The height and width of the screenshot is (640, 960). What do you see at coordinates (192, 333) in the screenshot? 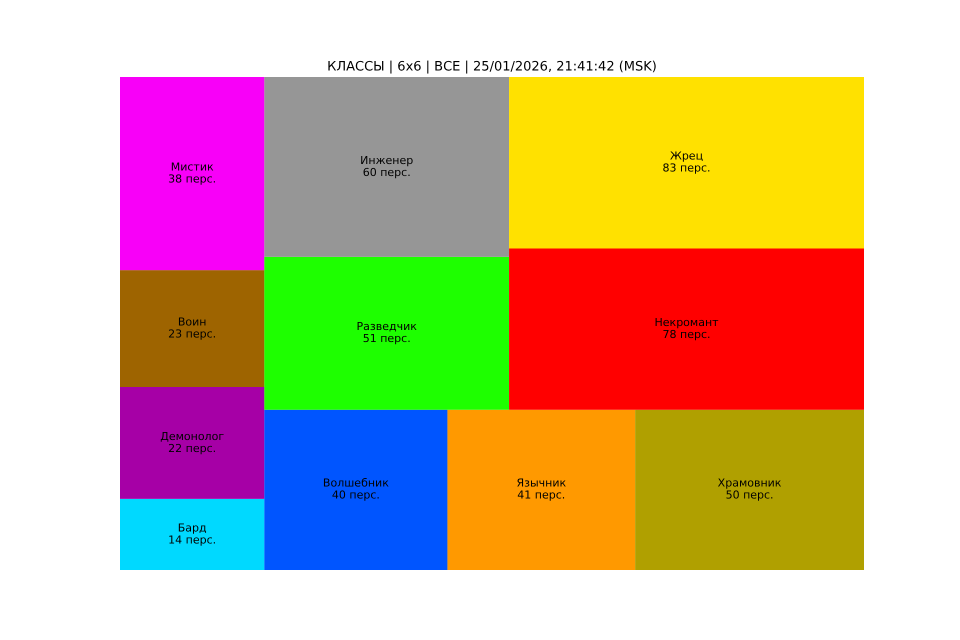
I see `data-label: 23 перс.` at bounding box center [192, 333].